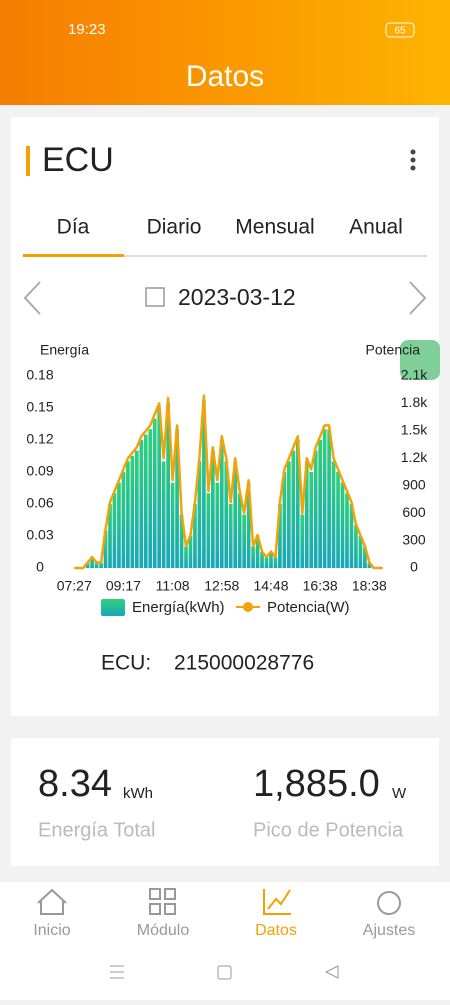 The height and width of the screenshot is (1005, 450). What do you see at coordinates (225, 941) in the screenshot?
I see `bottom-nav` at bounding box center [225, 941].